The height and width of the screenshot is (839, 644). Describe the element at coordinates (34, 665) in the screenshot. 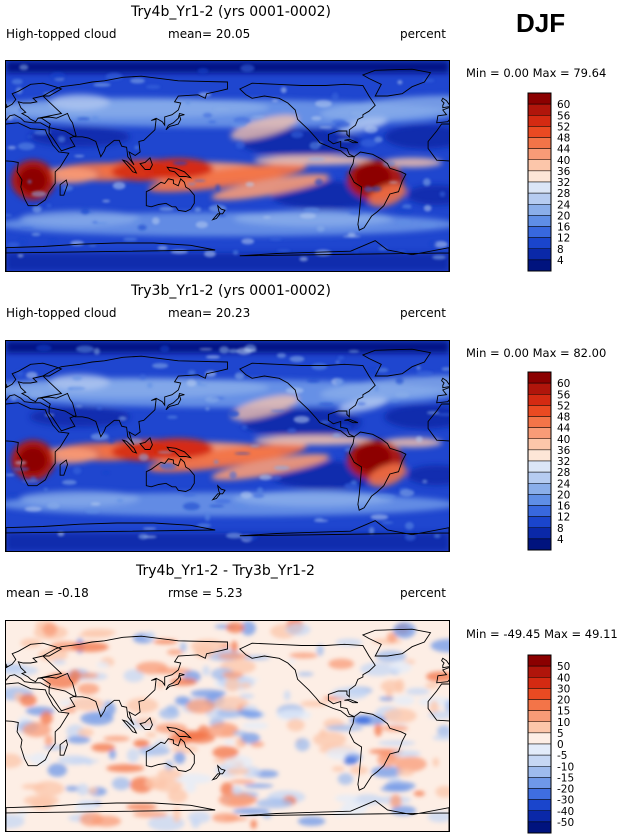

I see `coastline-europe` at that location.